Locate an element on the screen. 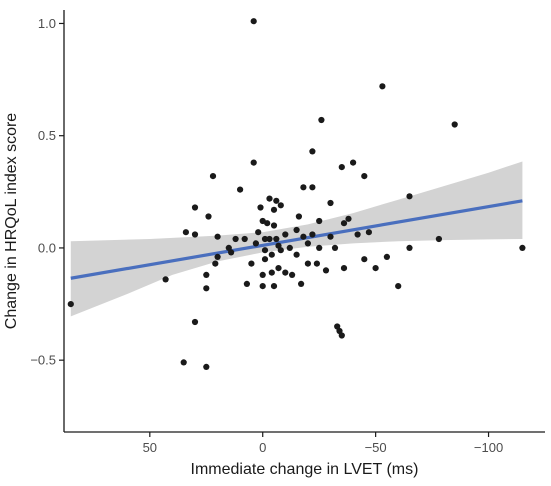 The height and width of the screenshot is (486, 551). y-tick-label: 1.0 is located at coordinates (47, 23).